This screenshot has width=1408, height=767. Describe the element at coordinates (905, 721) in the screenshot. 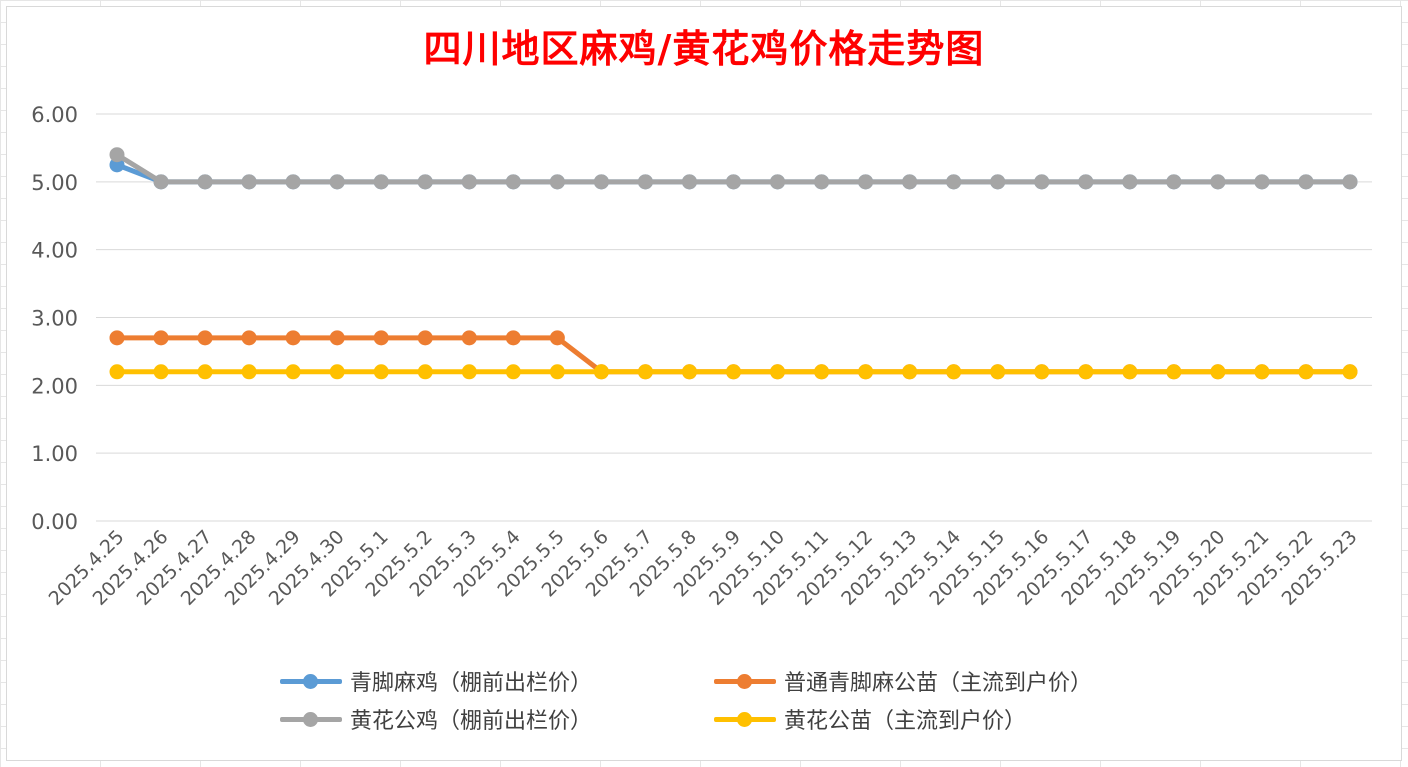

I see `legend-label: 黄花公苗（主流到户价）` at that location.